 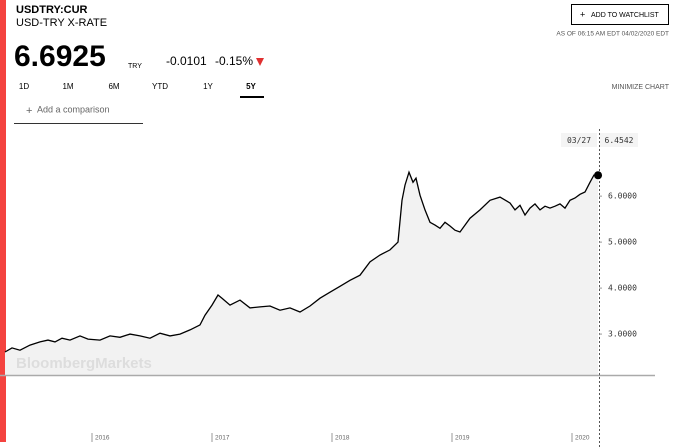 What do you see at coordinates (113, 86) in the screenshot?
I see `range-tab: 6M` at bounding box center [113, 86].